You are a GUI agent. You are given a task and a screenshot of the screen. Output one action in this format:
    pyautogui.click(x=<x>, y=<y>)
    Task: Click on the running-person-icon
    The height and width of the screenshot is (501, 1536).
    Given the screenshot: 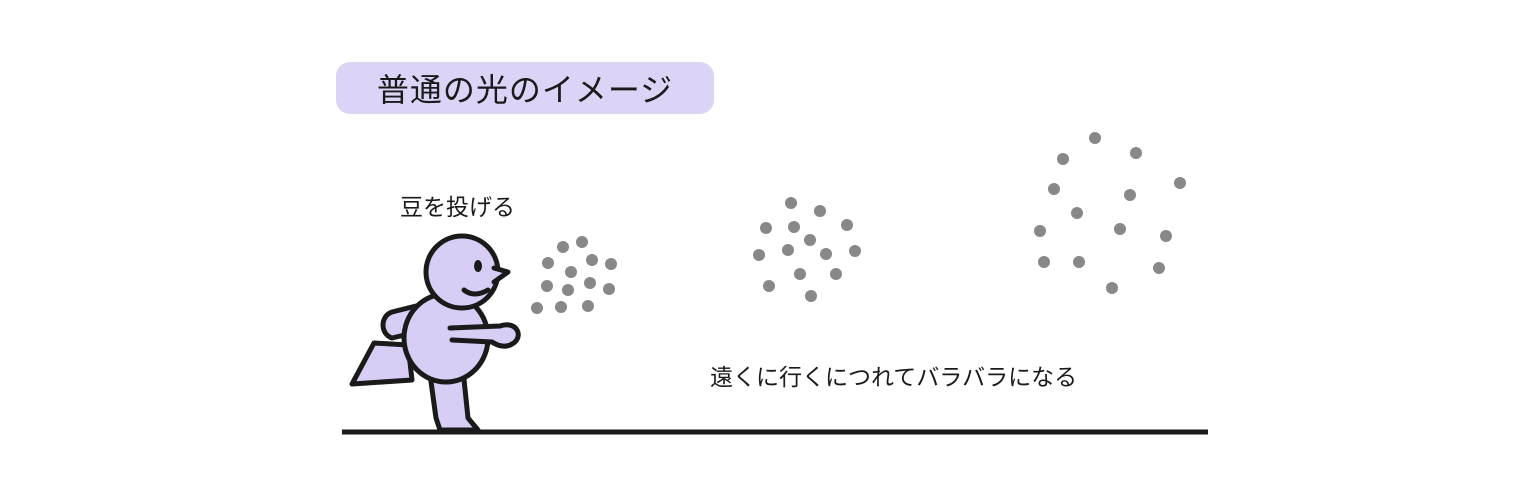 What is the action you would take?
    pyautogui.click(x=435, y=333)
    